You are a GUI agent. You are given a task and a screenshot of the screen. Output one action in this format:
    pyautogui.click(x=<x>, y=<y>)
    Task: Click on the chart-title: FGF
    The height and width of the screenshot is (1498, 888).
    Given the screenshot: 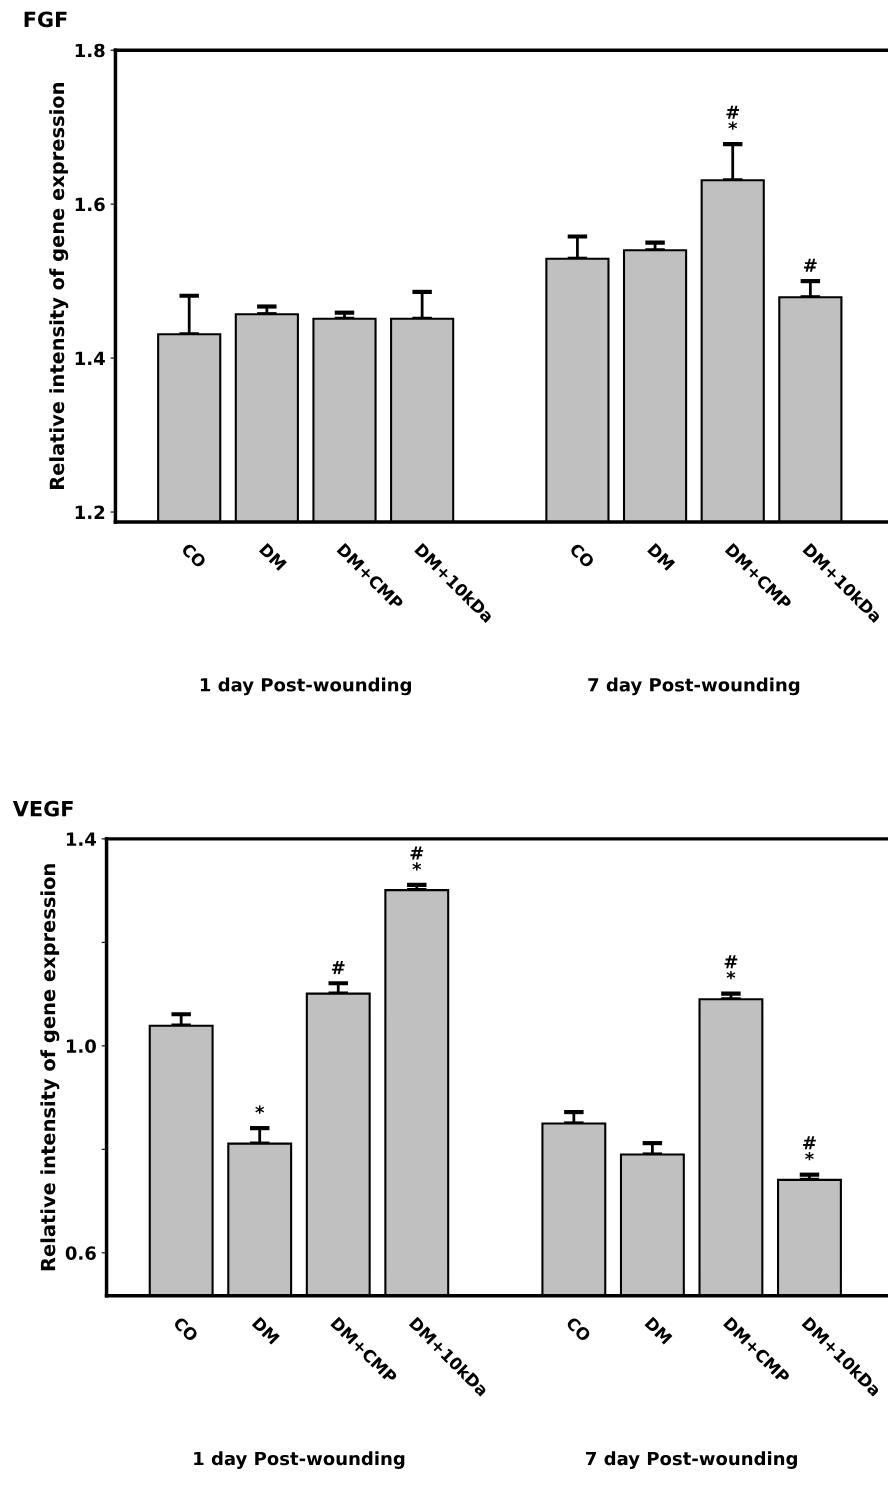 What is the action you would take?
    pyautogui.click(x=45, y=19)
    